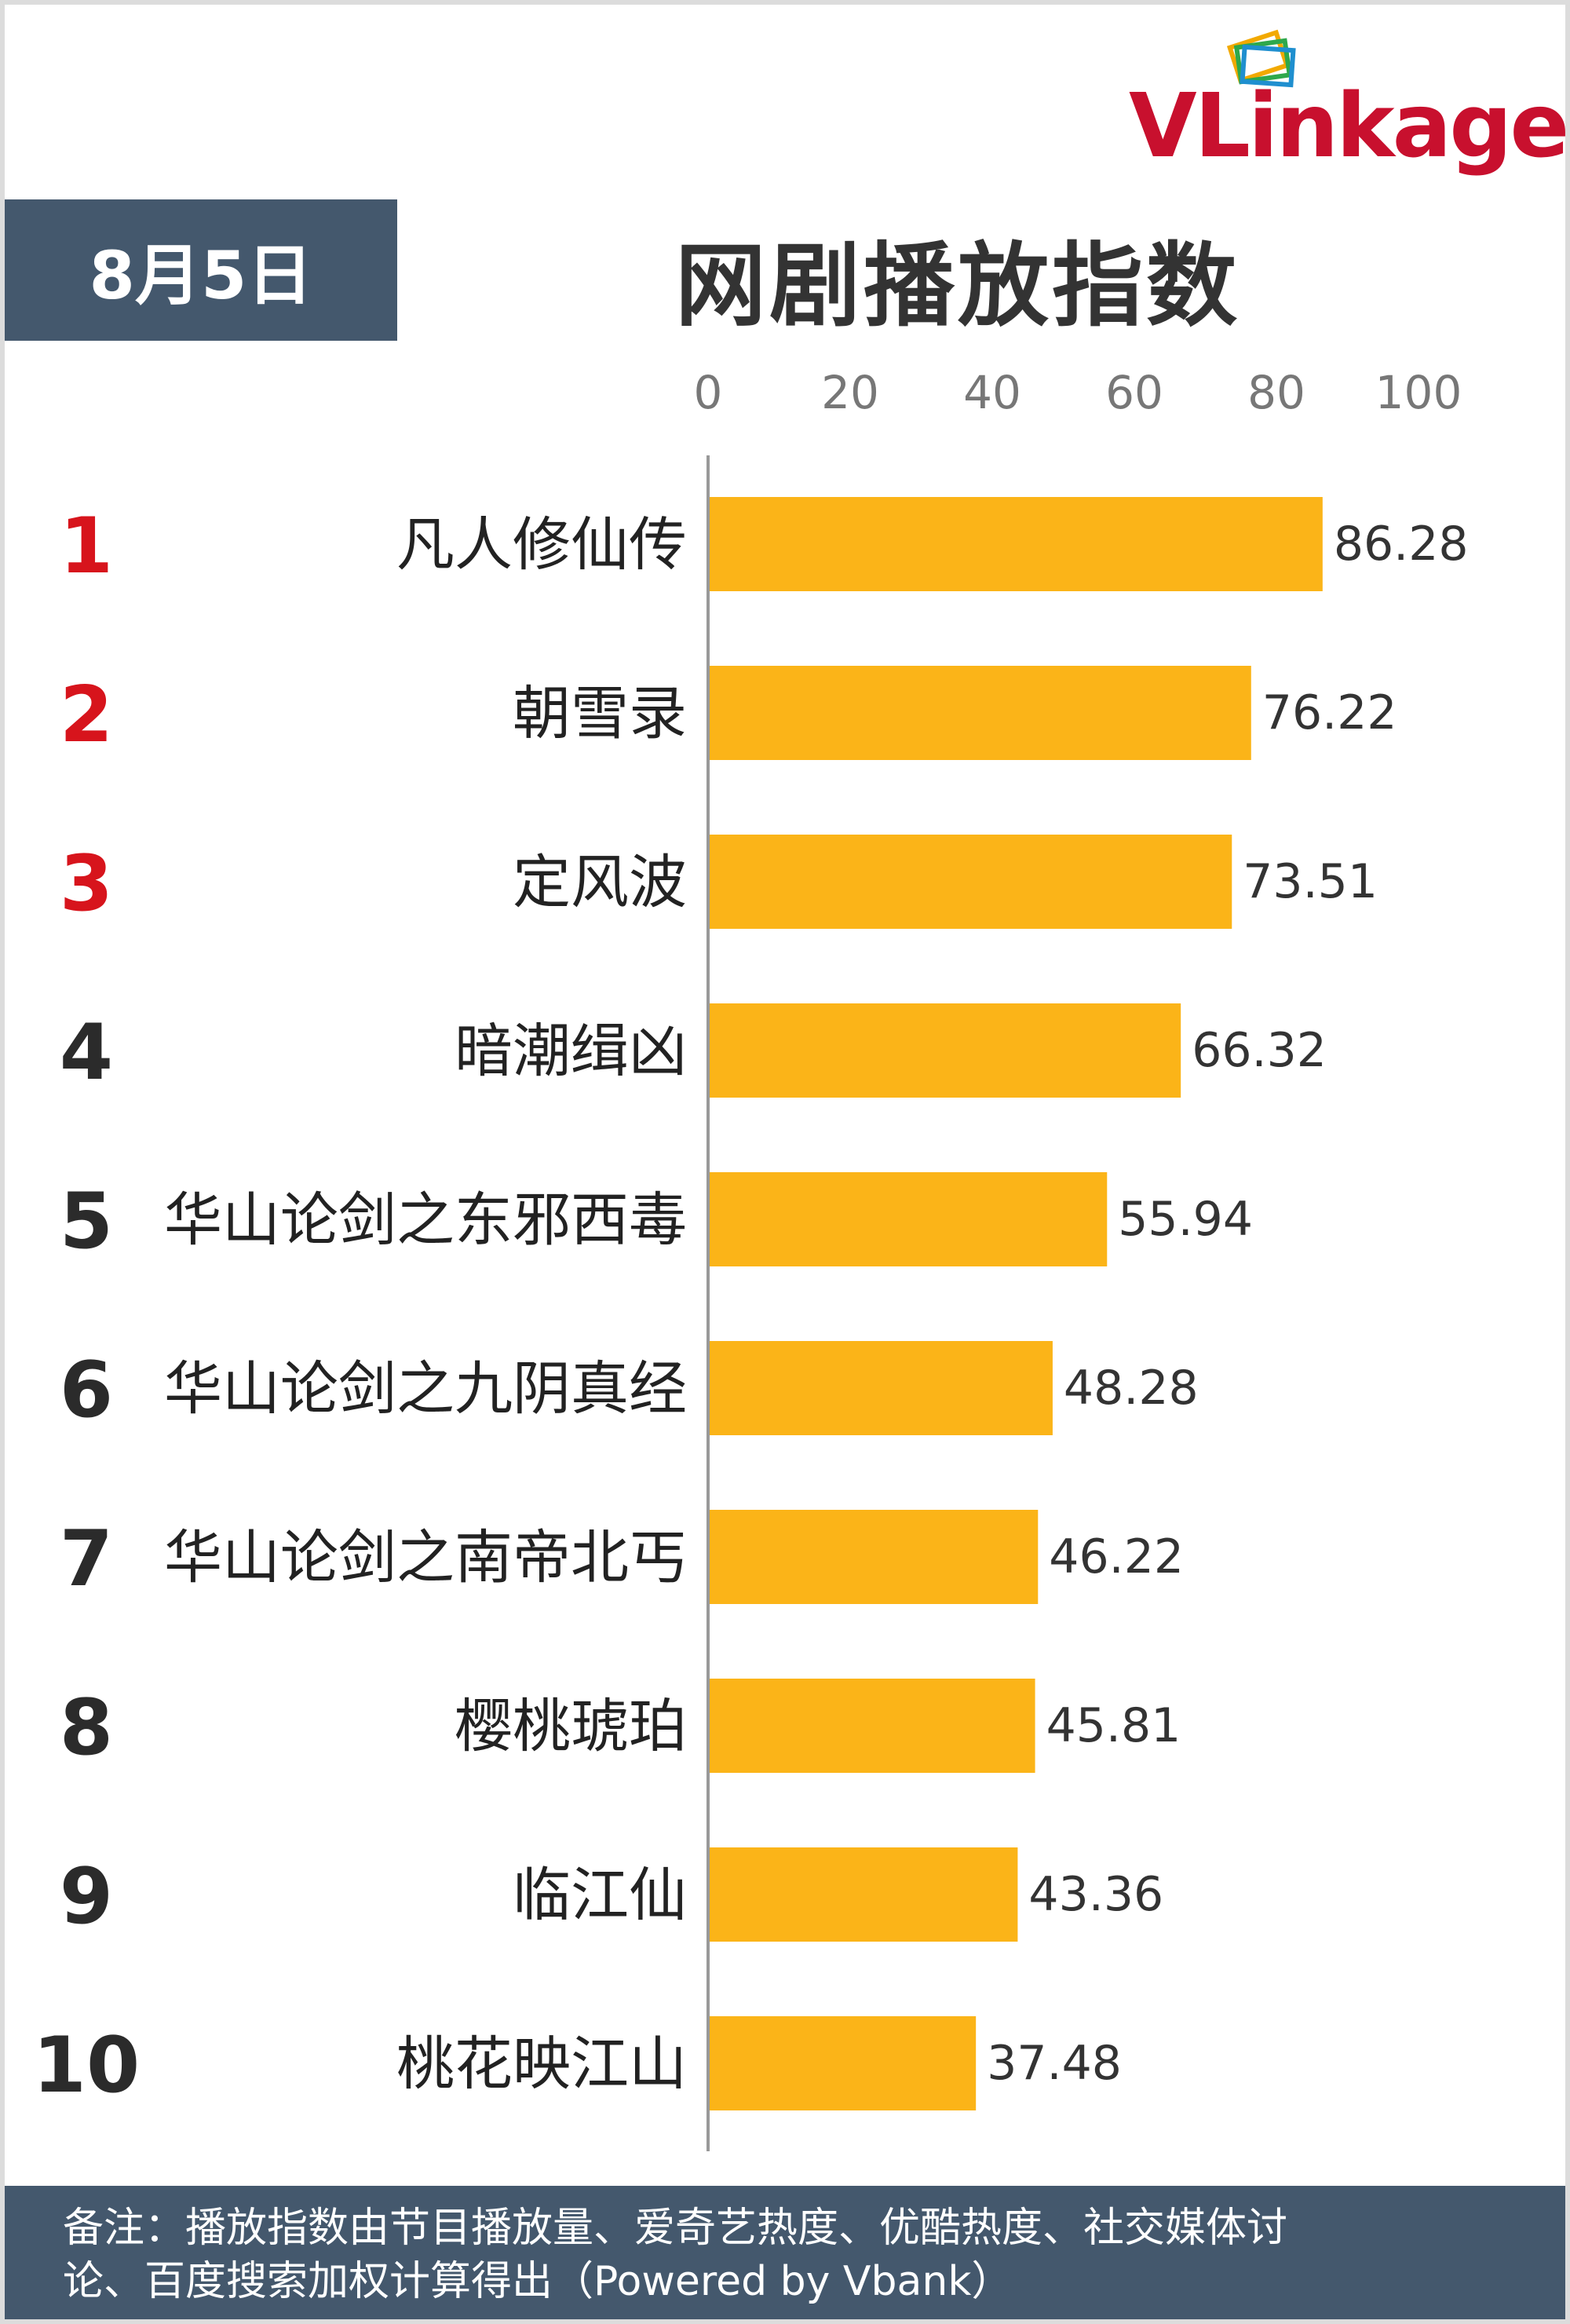  What do you see at coordinates (86, 1221) in the screenshot?
I see `rank-number: 5` at bounding box center [86, 1221].